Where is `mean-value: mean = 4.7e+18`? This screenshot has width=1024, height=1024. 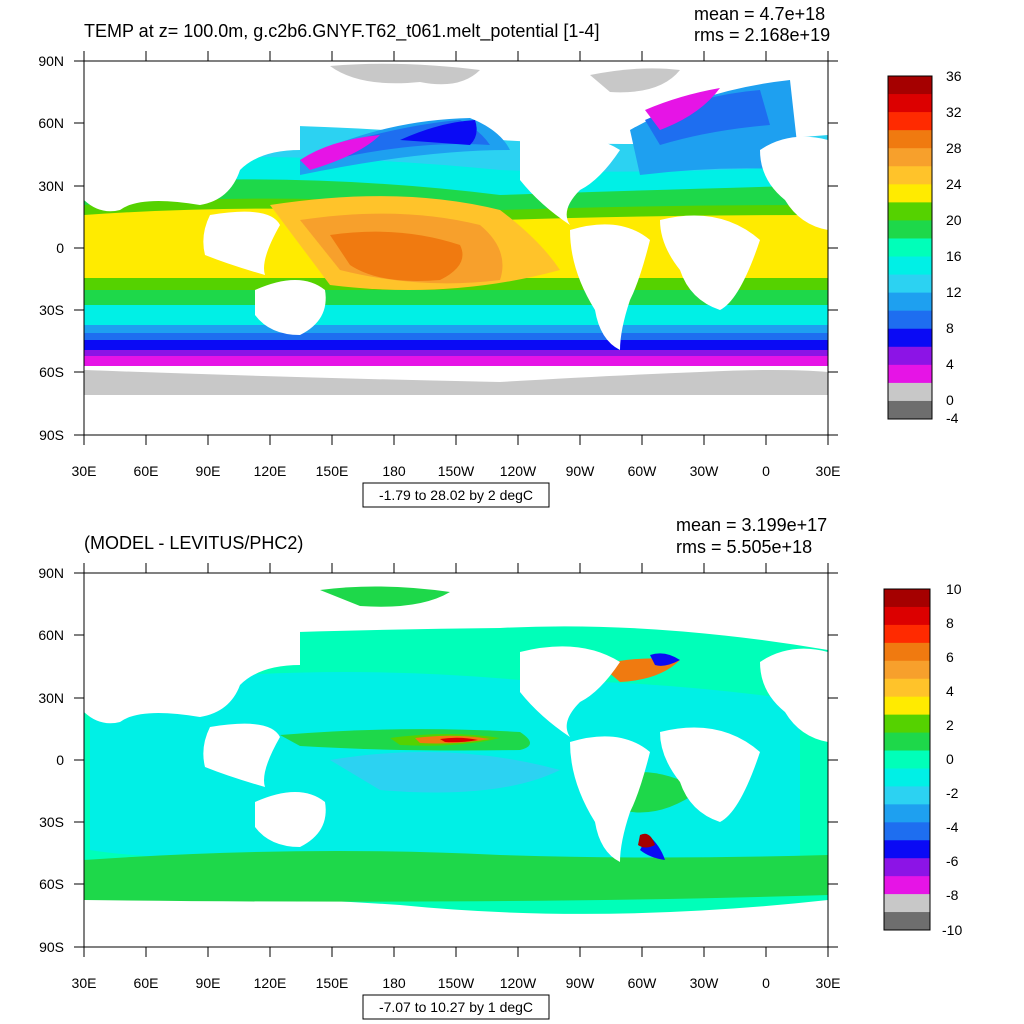
mean-value: mean = 4.7e+18 is located at coordinates (759, 14).